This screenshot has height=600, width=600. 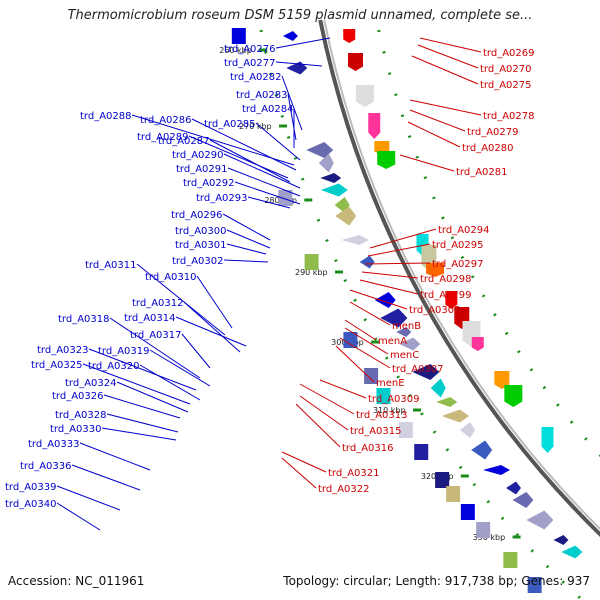 What do you see at coordinates (390, 383) in the screenshot?
I see `gene-label-right: menE` at bounding box center [390, 383].